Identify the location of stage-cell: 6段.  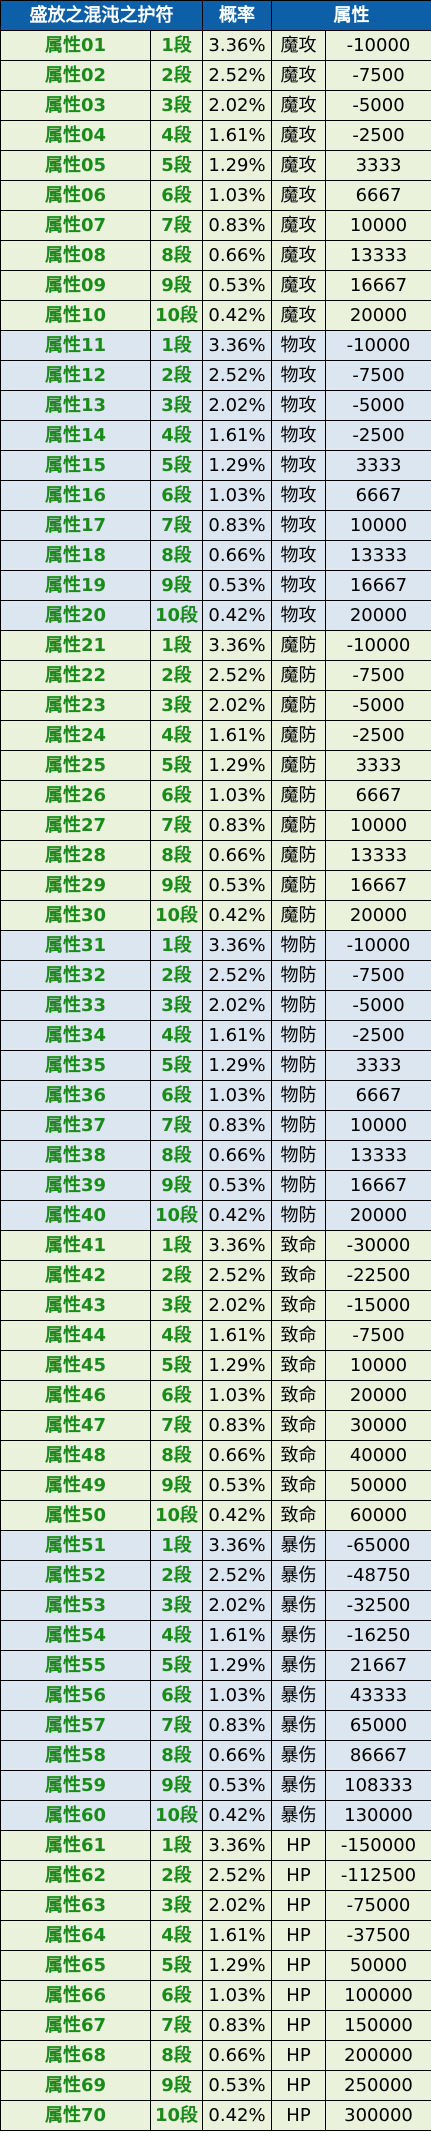
(176, 1095).